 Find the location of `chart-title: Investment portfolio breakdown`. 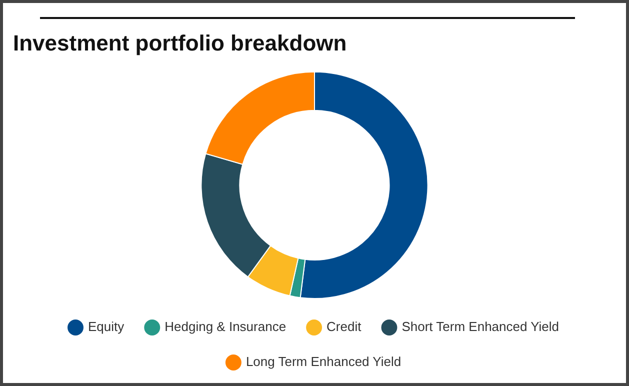

chart-title: Investment portfolio breakdown is located at coordinates (180, 43).